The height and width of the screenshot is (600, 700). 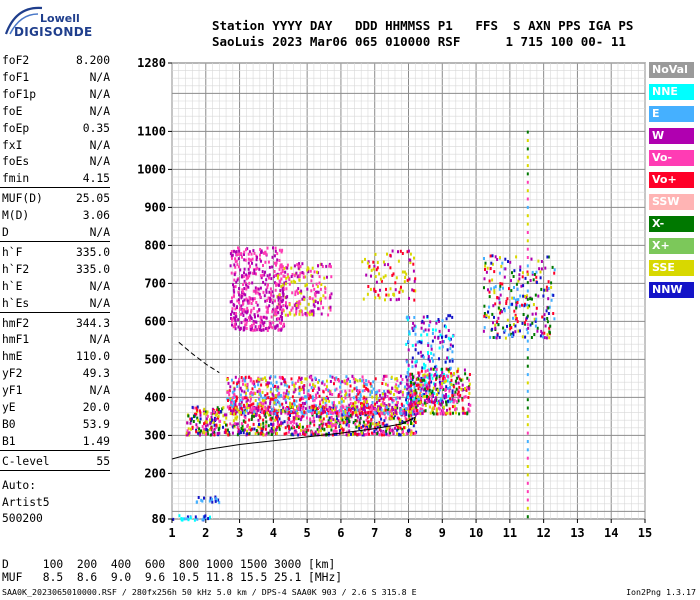 I want to click on legend-item-w: W, so click(x=671, y=136).